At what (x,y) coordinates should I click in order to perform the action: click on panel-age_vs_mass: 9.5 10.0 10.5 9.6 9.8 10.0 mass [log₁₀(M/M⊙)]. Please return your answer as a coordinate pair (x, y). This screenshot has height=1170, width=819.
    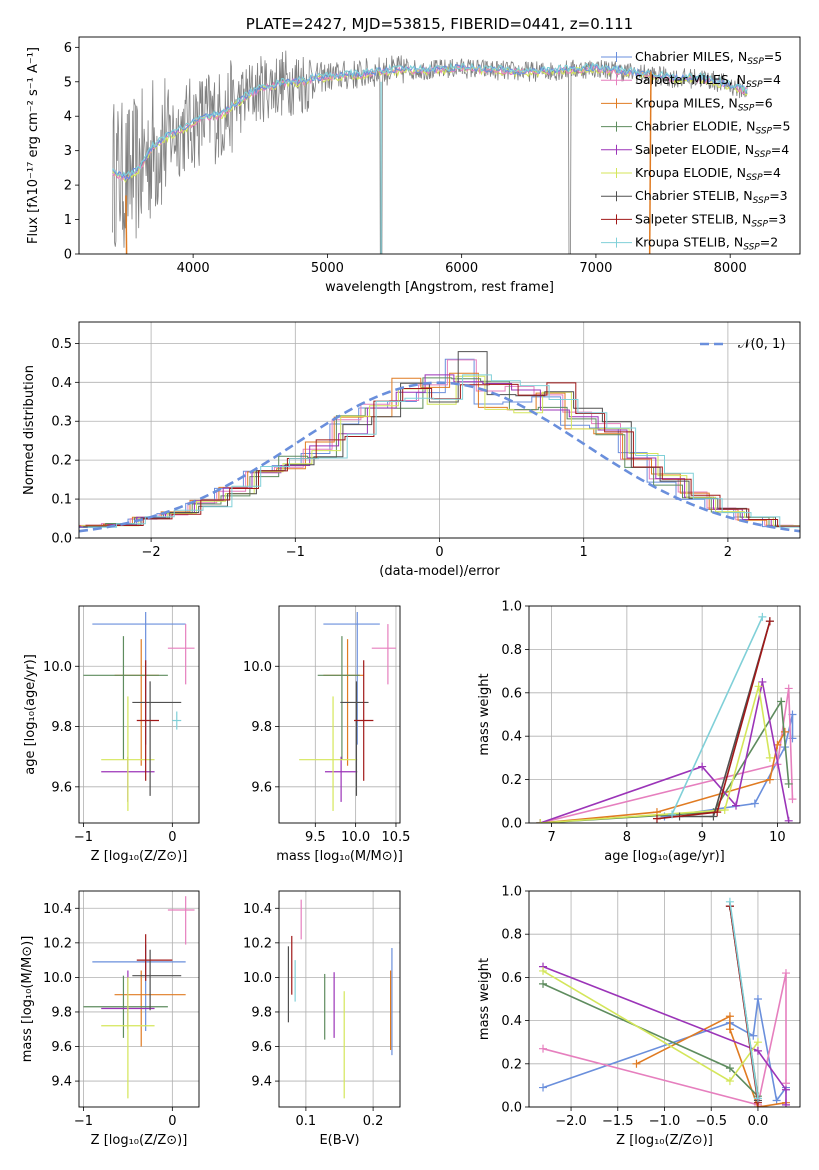
    Looking at the image, I should click on (326, 734).